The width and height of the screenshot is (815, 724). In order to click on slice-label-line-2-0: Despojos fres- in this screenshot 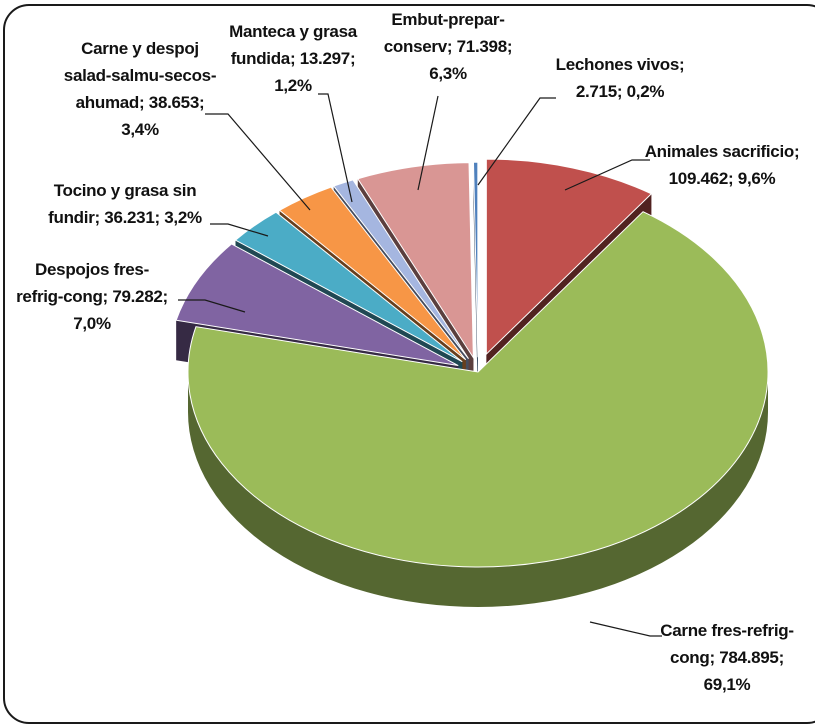, I will do `click(92, 269)`.